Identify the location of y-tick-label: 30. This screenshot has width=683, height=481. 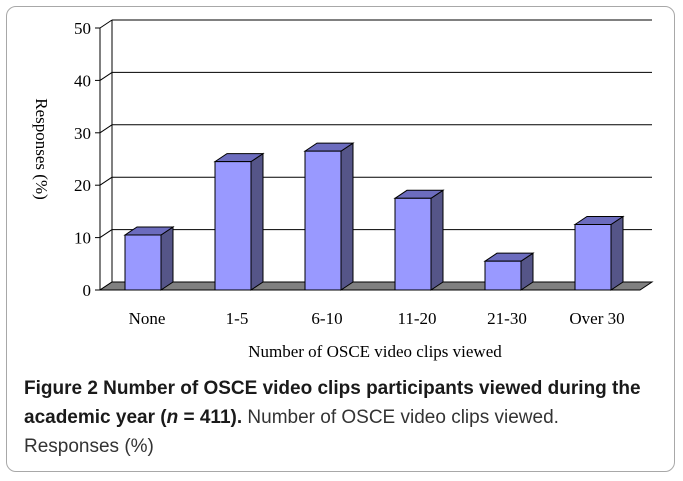
(82, 133).